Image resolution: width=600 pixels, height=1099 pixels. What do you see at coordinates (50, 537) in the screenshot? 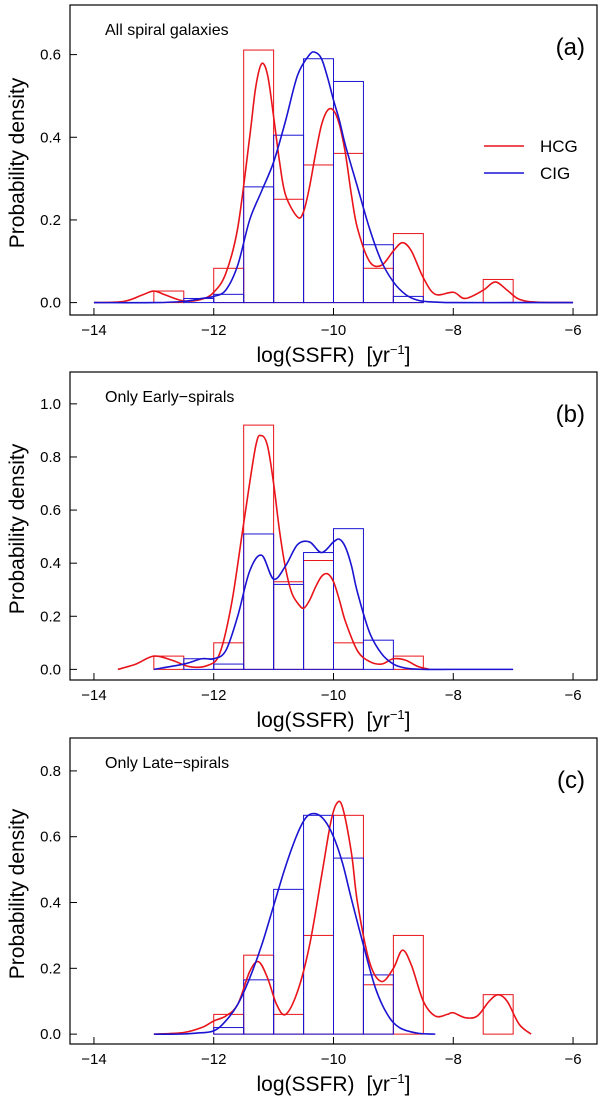
I see `y-tick-labels: 0.0 0.2 0.4 0.6 0.8 1.0` at bounding box center [50, 537].